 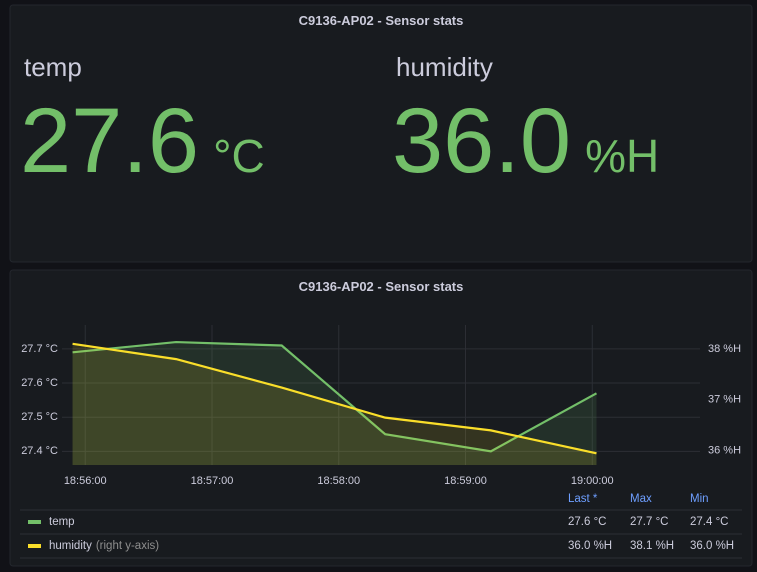 I want to click on x-tick-label: 19:00:00, so click(x=592, y=481).